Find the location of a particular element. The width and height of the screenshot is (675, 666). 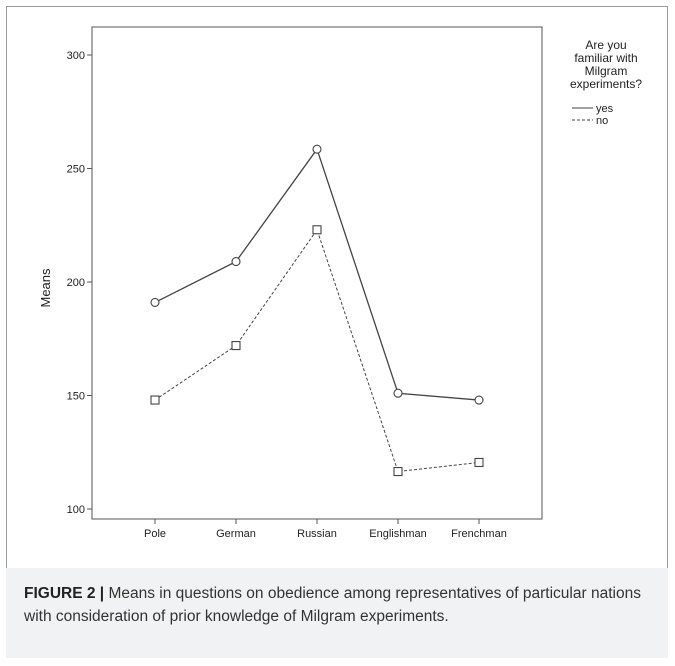

x-tick-label: German is located at coordinates (236, 534).